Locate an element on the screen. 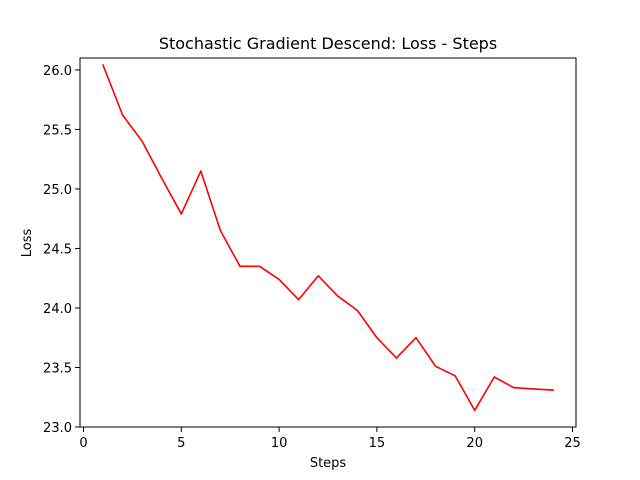 Image resolution: width=640 pixels, height=480 pixels. y-axis-label: Loss is located at coordinates (27, 243).